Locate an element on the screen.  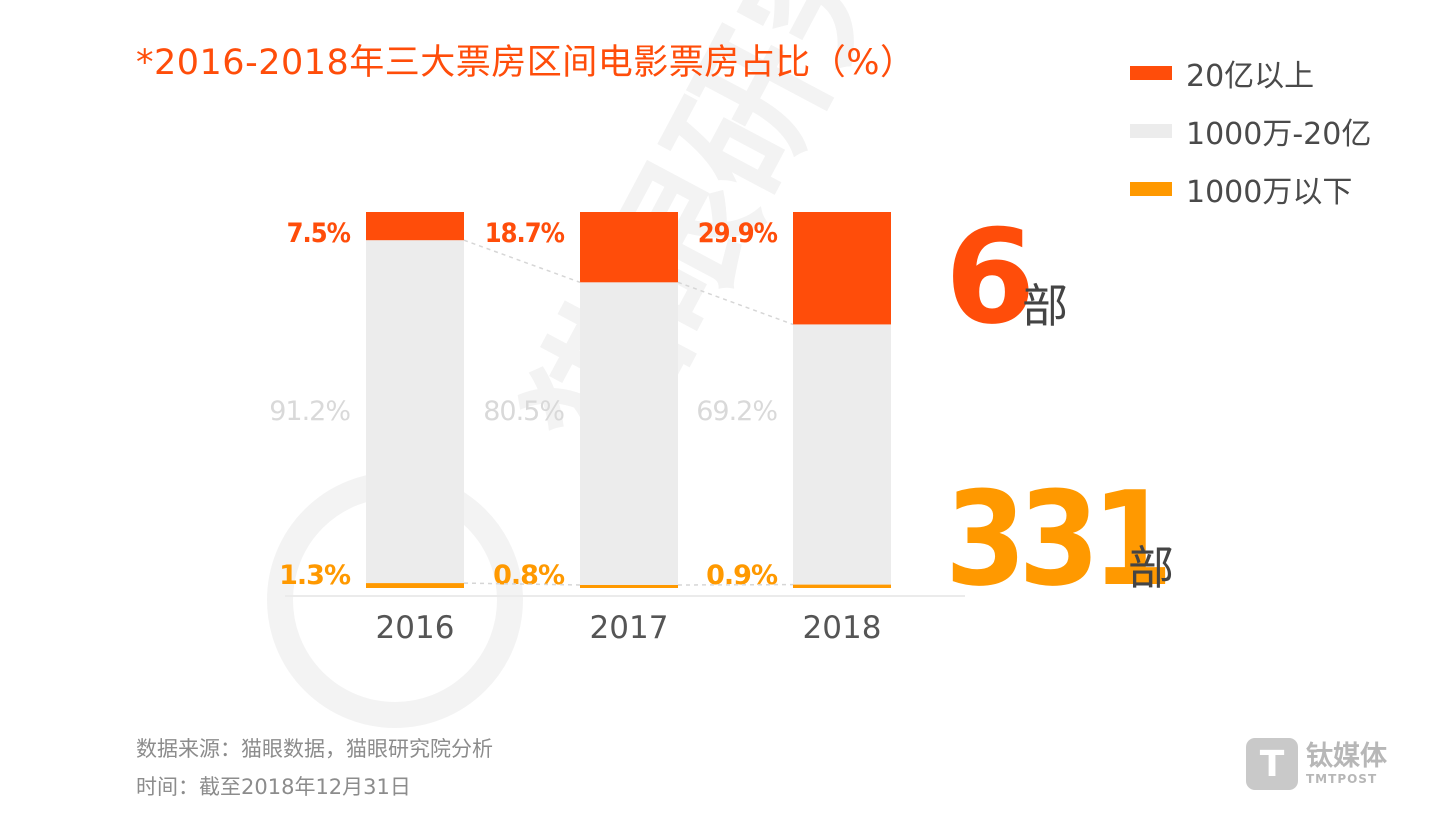
legend-item-top: 20亿以上 is located at coordinates (1250, 73).